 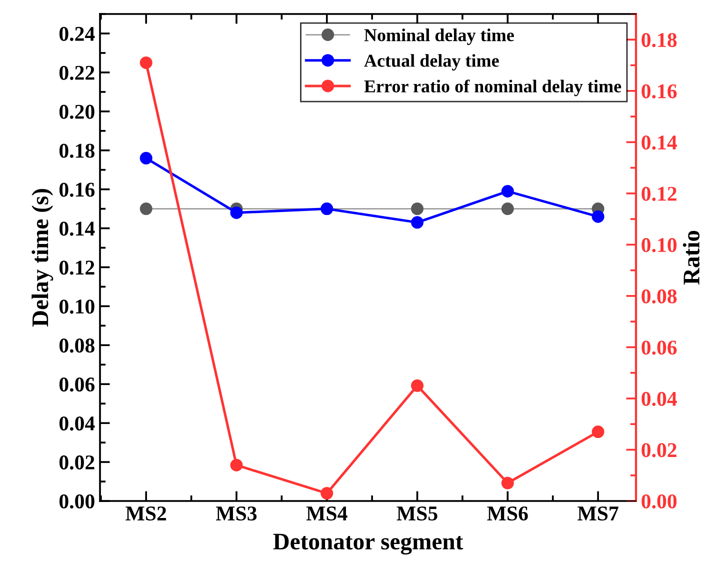 I want to click on y2-tick-label: 0.12, so click(x=659, y=193).